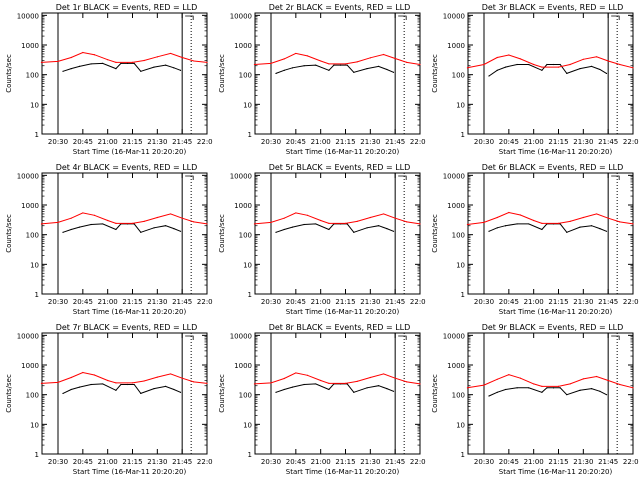 This screenshot has width=640, height=480. What do you see at coordinates (583, 142) in the screenshot?
I see `x-tick-label: 21:30` at bounding box center [583, 142].